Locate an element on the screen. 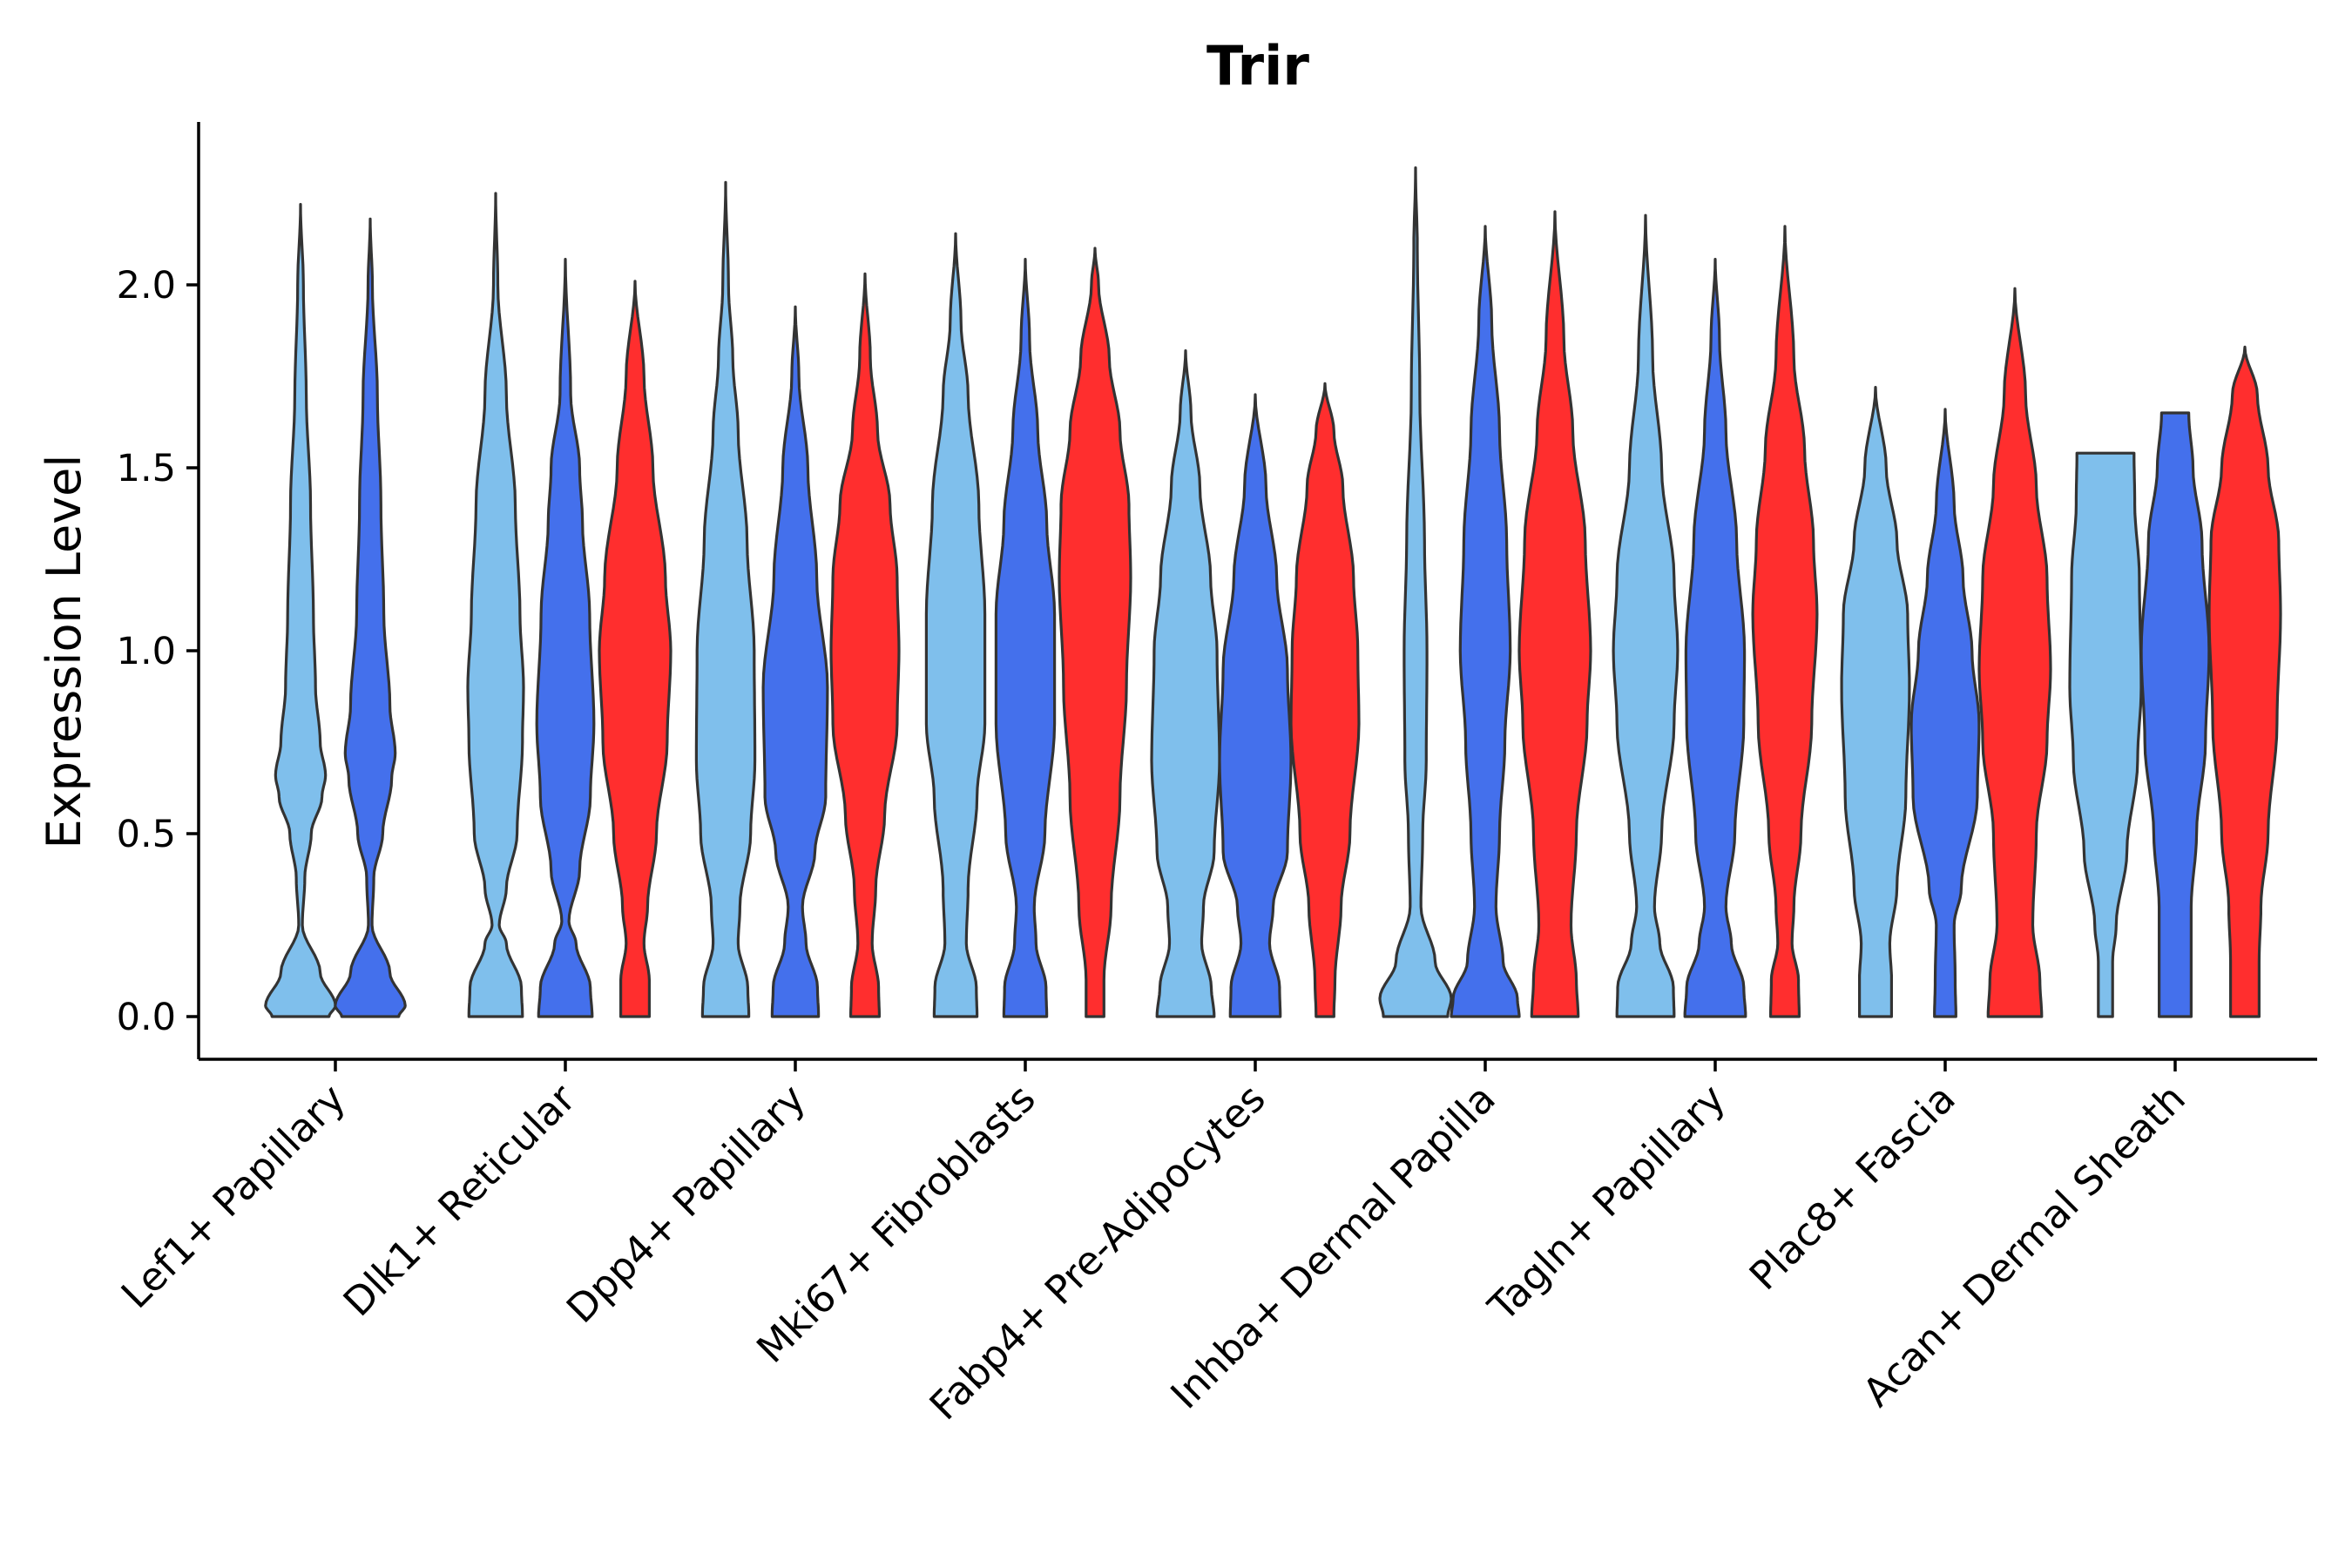  y-ticks: 0.0 0.5 1.0 1.5 2.0 is located at coordinates (158, 651).